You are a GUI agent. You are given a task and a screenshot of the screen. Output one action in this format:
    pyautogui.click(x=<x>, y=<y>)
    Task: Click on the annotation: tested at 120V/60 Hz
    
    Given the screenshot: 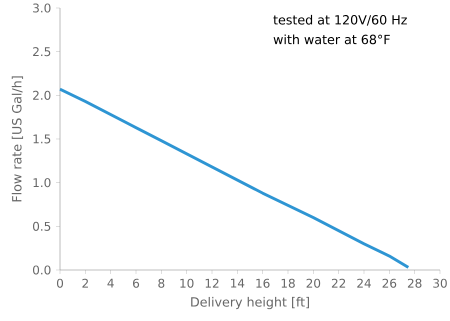 What is the action you would take?
    pyautogui.click(x=340, y=20)
    